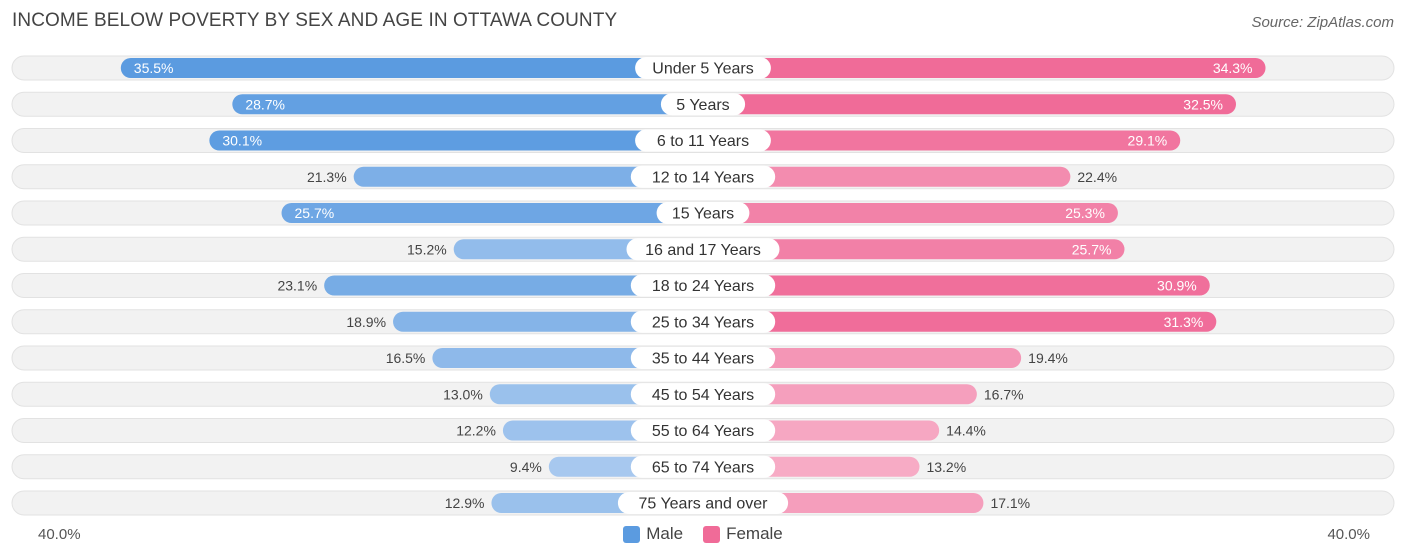  I want to click on category-label: 75 Years and over, so click(704, 504).